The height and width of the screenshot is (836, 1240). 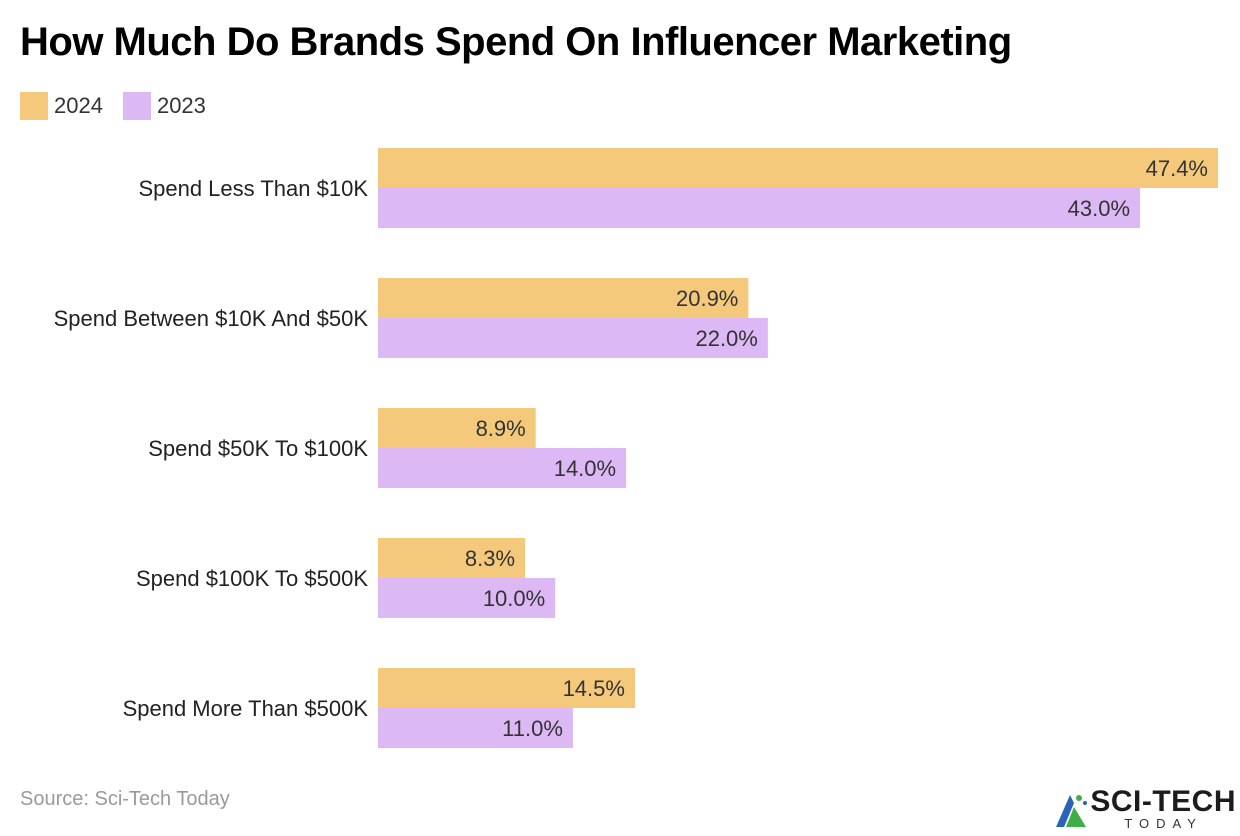 I want to click on data-label-2023: 14.0%, so click(x=585, y=468).